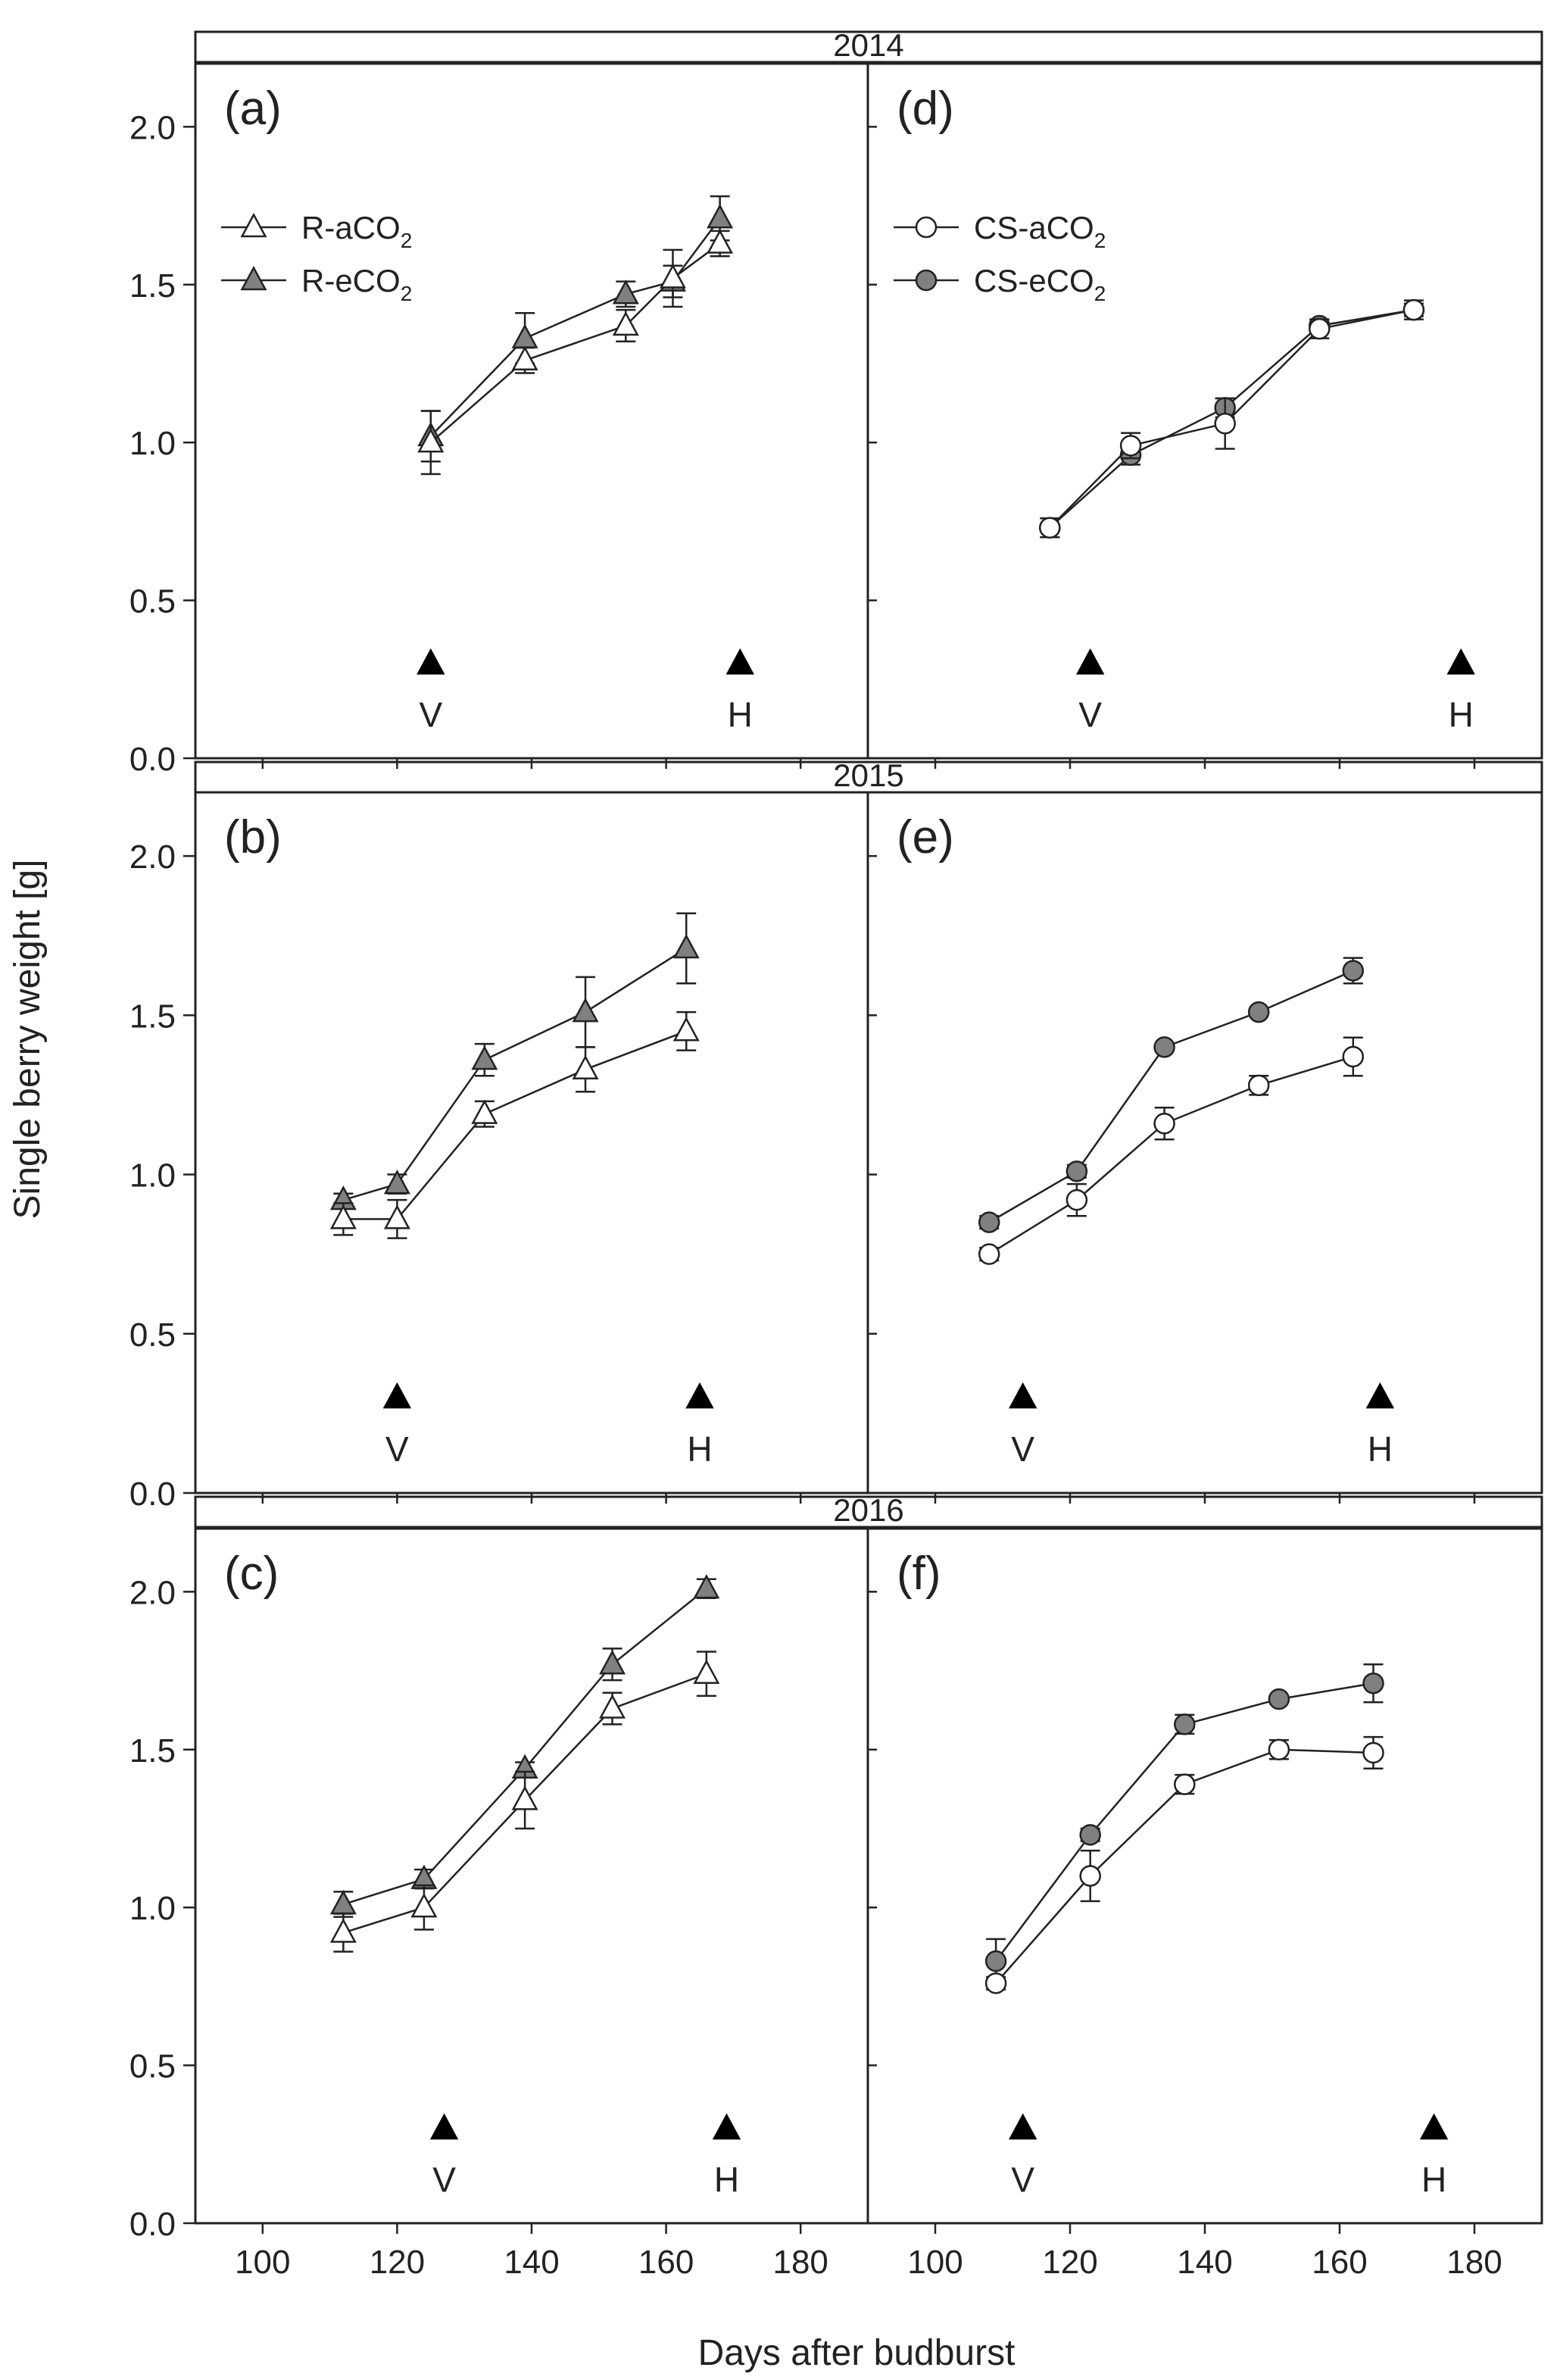 This screenshot has width=1560, height=2380. I want to click on panel-label: (f), so click(919, 1574).